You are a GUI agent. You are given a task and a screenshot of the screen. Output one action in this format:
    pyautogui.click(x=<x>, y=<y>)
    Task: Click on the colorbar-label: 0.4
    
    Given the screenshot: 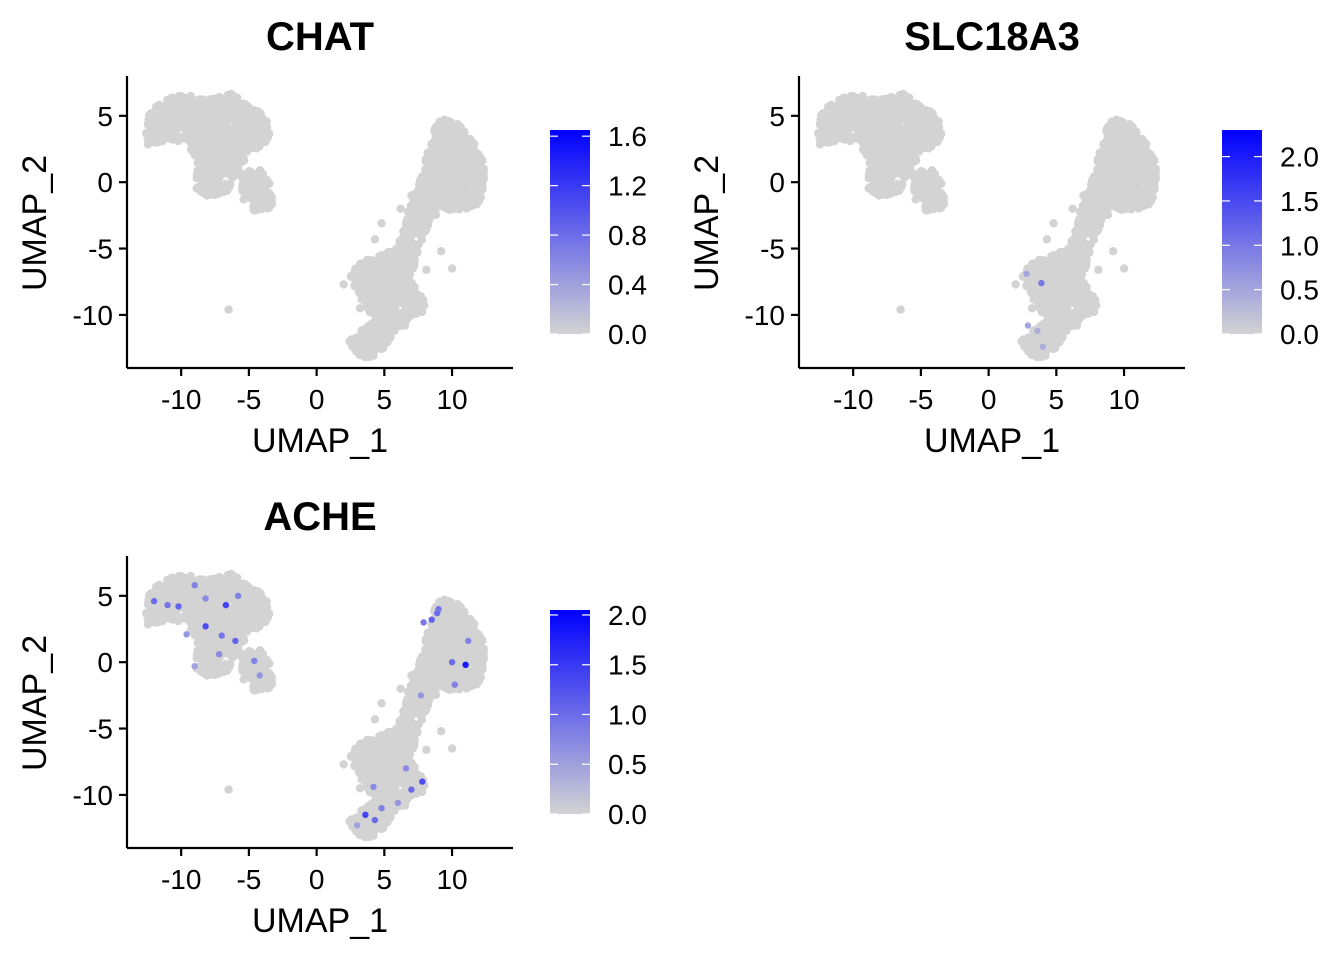 What is the action you would take?
    pyautogui.click(x=627, y=285)
    